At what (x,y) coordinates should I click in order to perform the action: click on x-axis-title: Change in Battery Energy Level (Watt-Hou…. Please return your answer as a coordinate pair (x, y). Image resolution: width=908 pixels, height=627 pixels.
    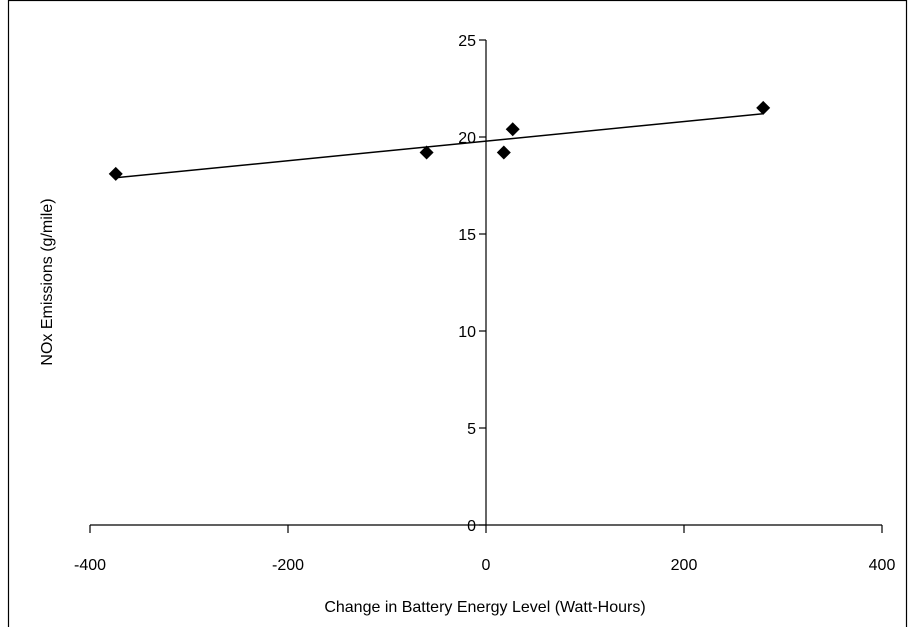
    Looking at the image, I should click on (484, 607).